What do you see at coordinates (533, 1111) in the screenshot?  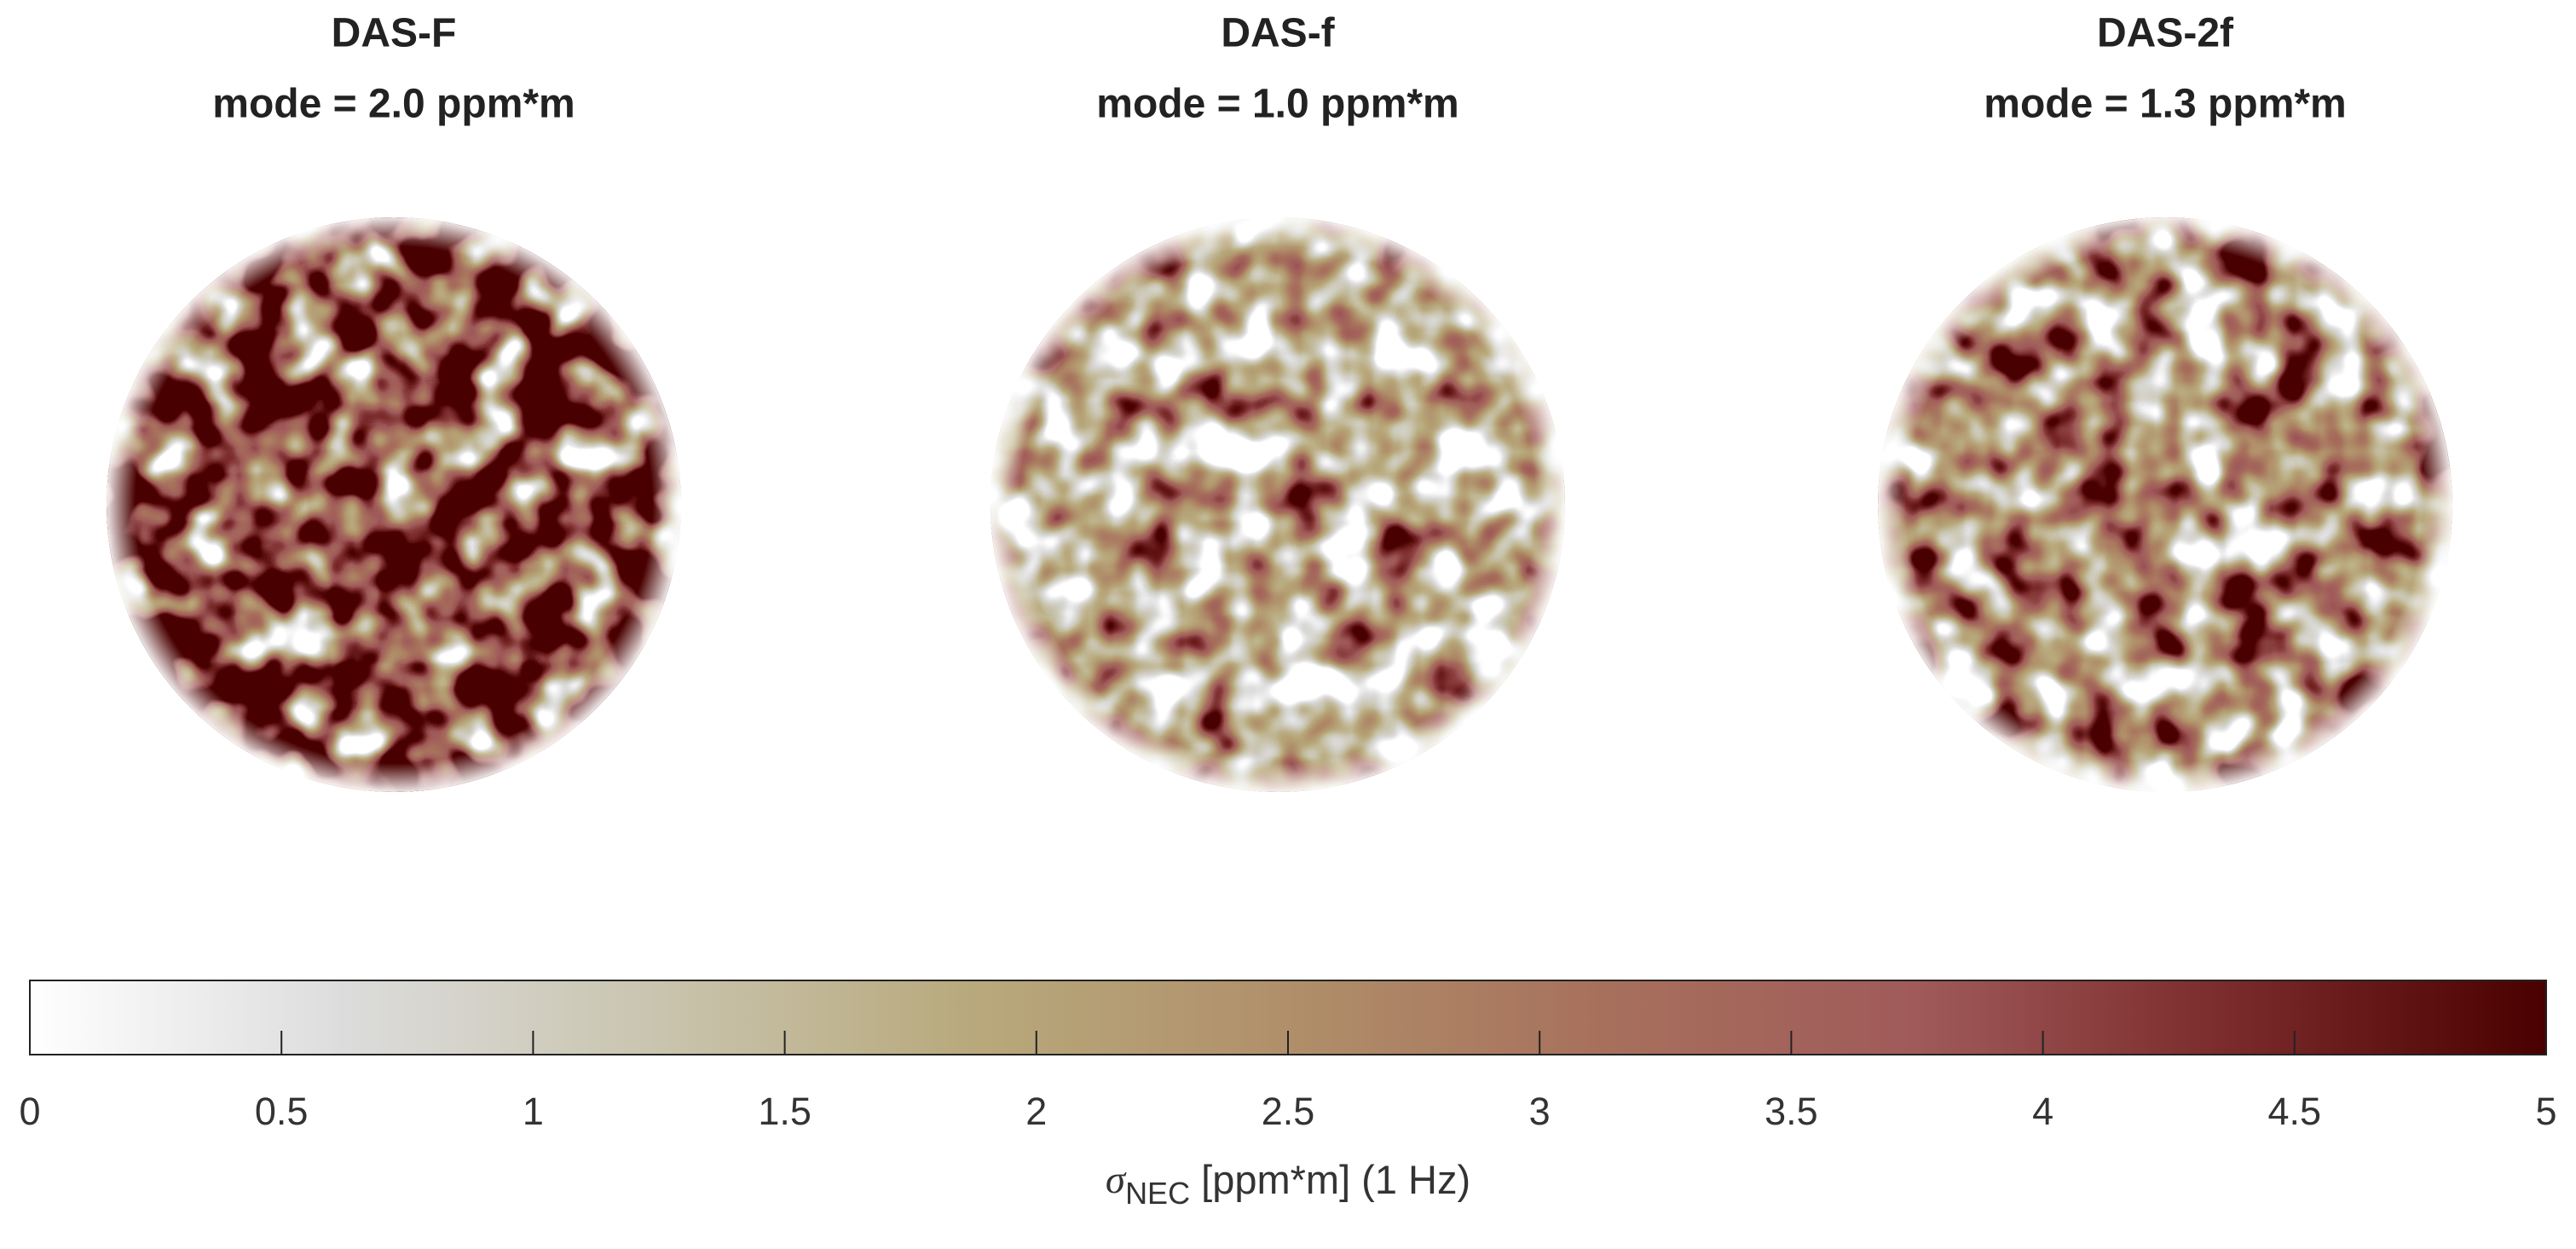 I see `colorbar-tick-label: 1` at bounding box center [533, 1111].